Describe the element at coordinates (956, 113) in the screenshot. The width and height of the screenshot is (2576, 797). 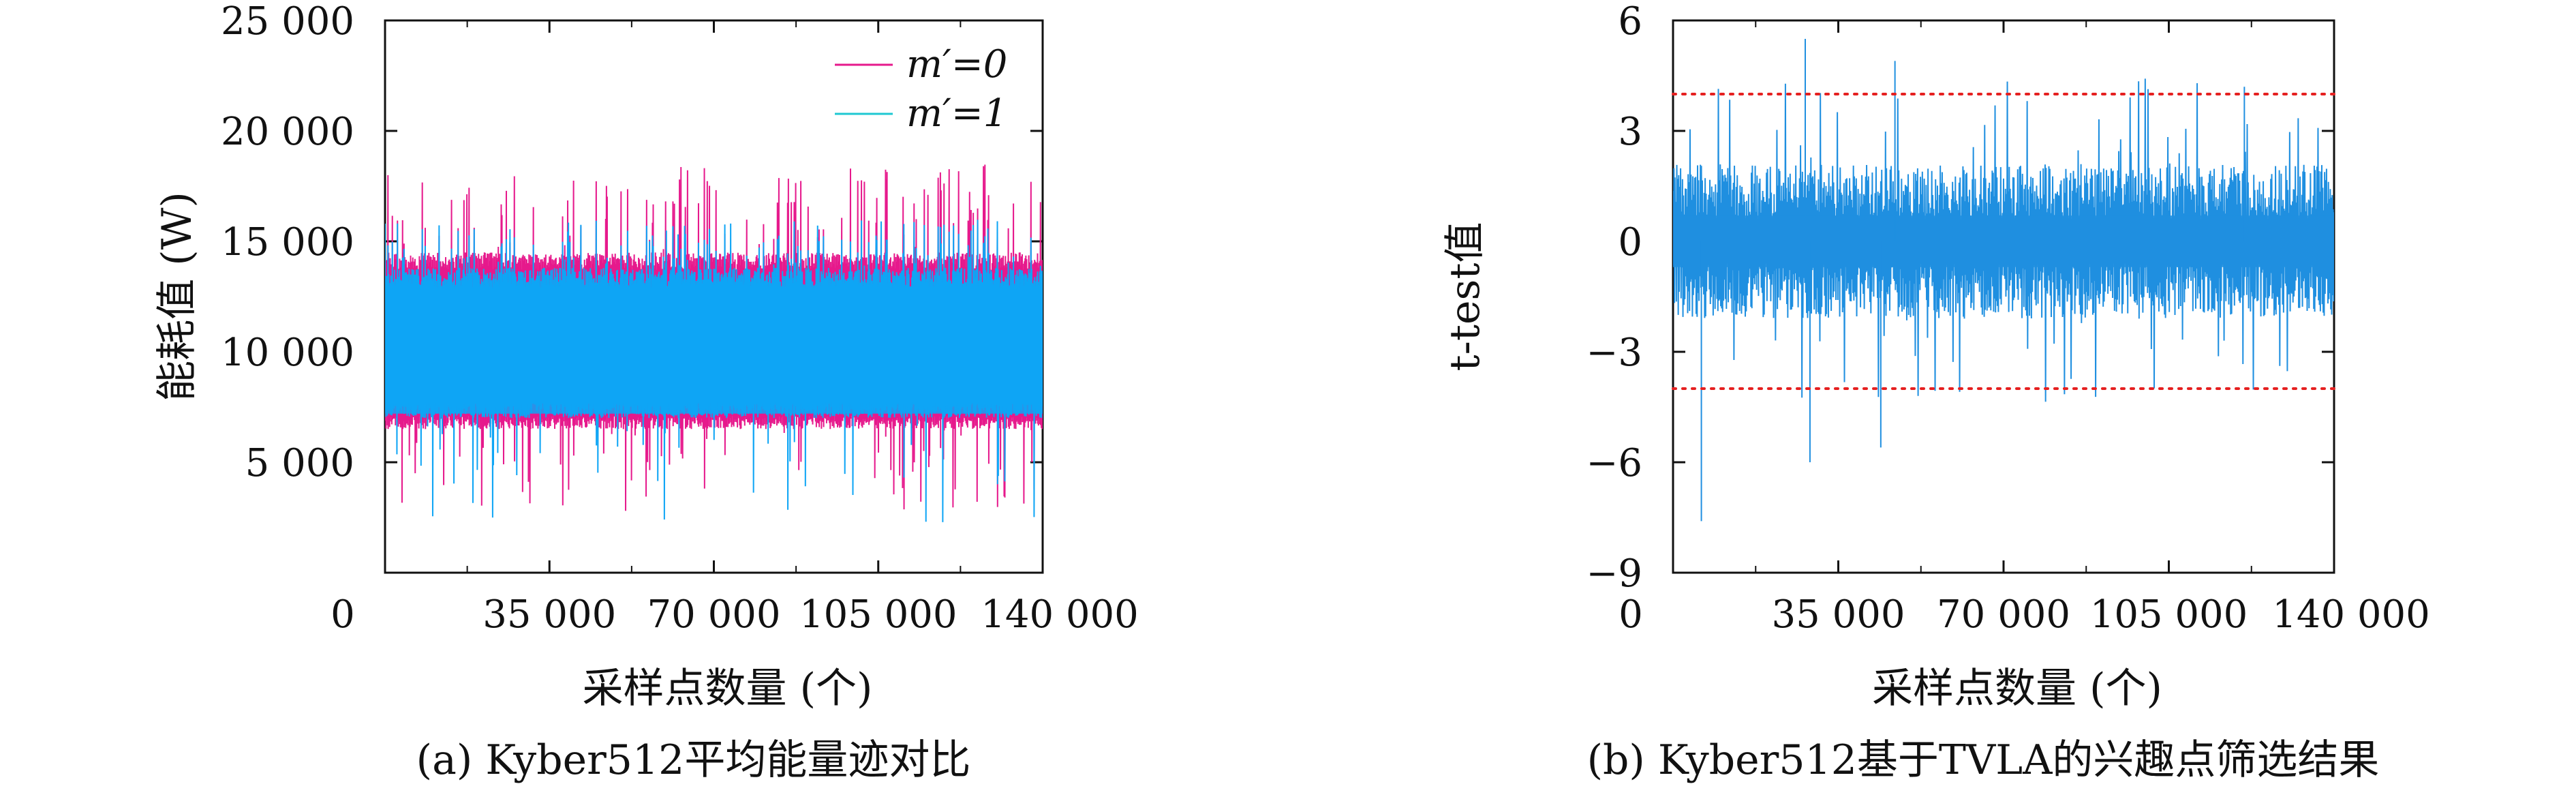
I see `legend-label: m′=1` at that location.